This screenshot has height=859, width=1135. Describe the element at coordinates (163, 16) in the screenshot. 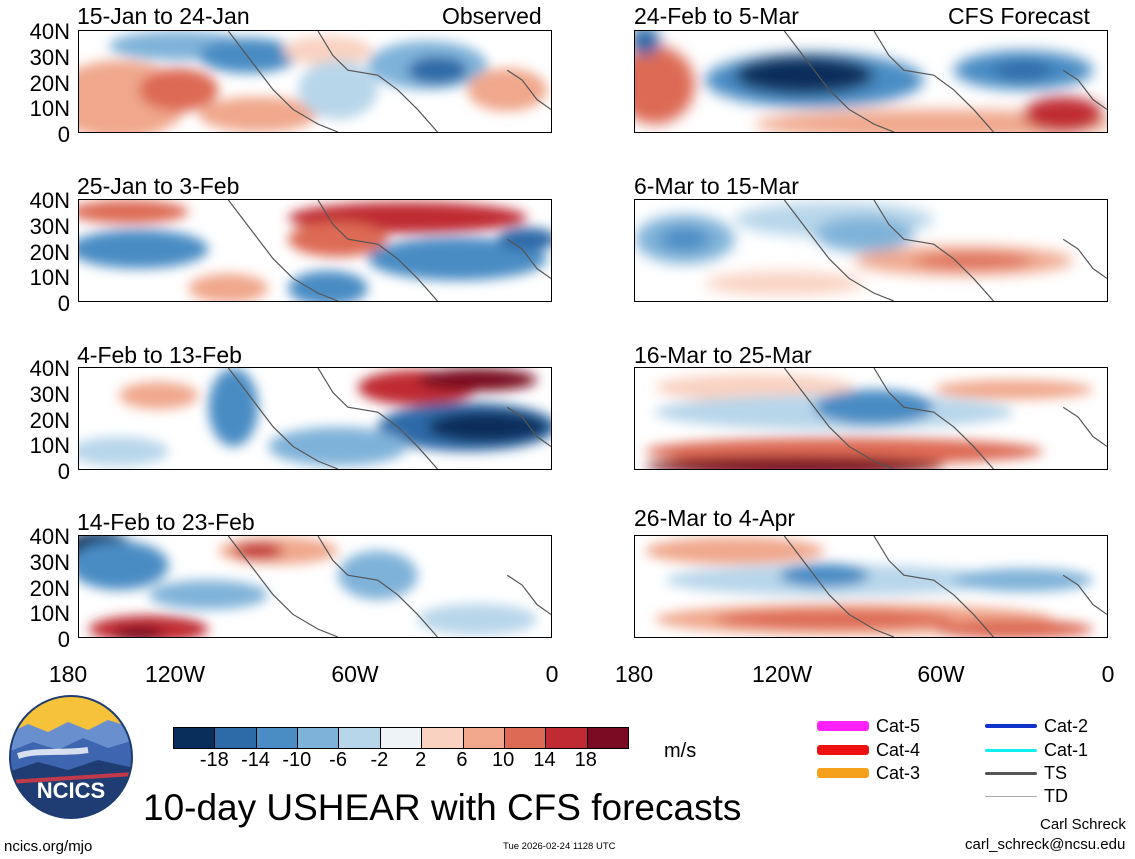

I see `panel-1-title: 15-Jan to 24-Jan` at that location.